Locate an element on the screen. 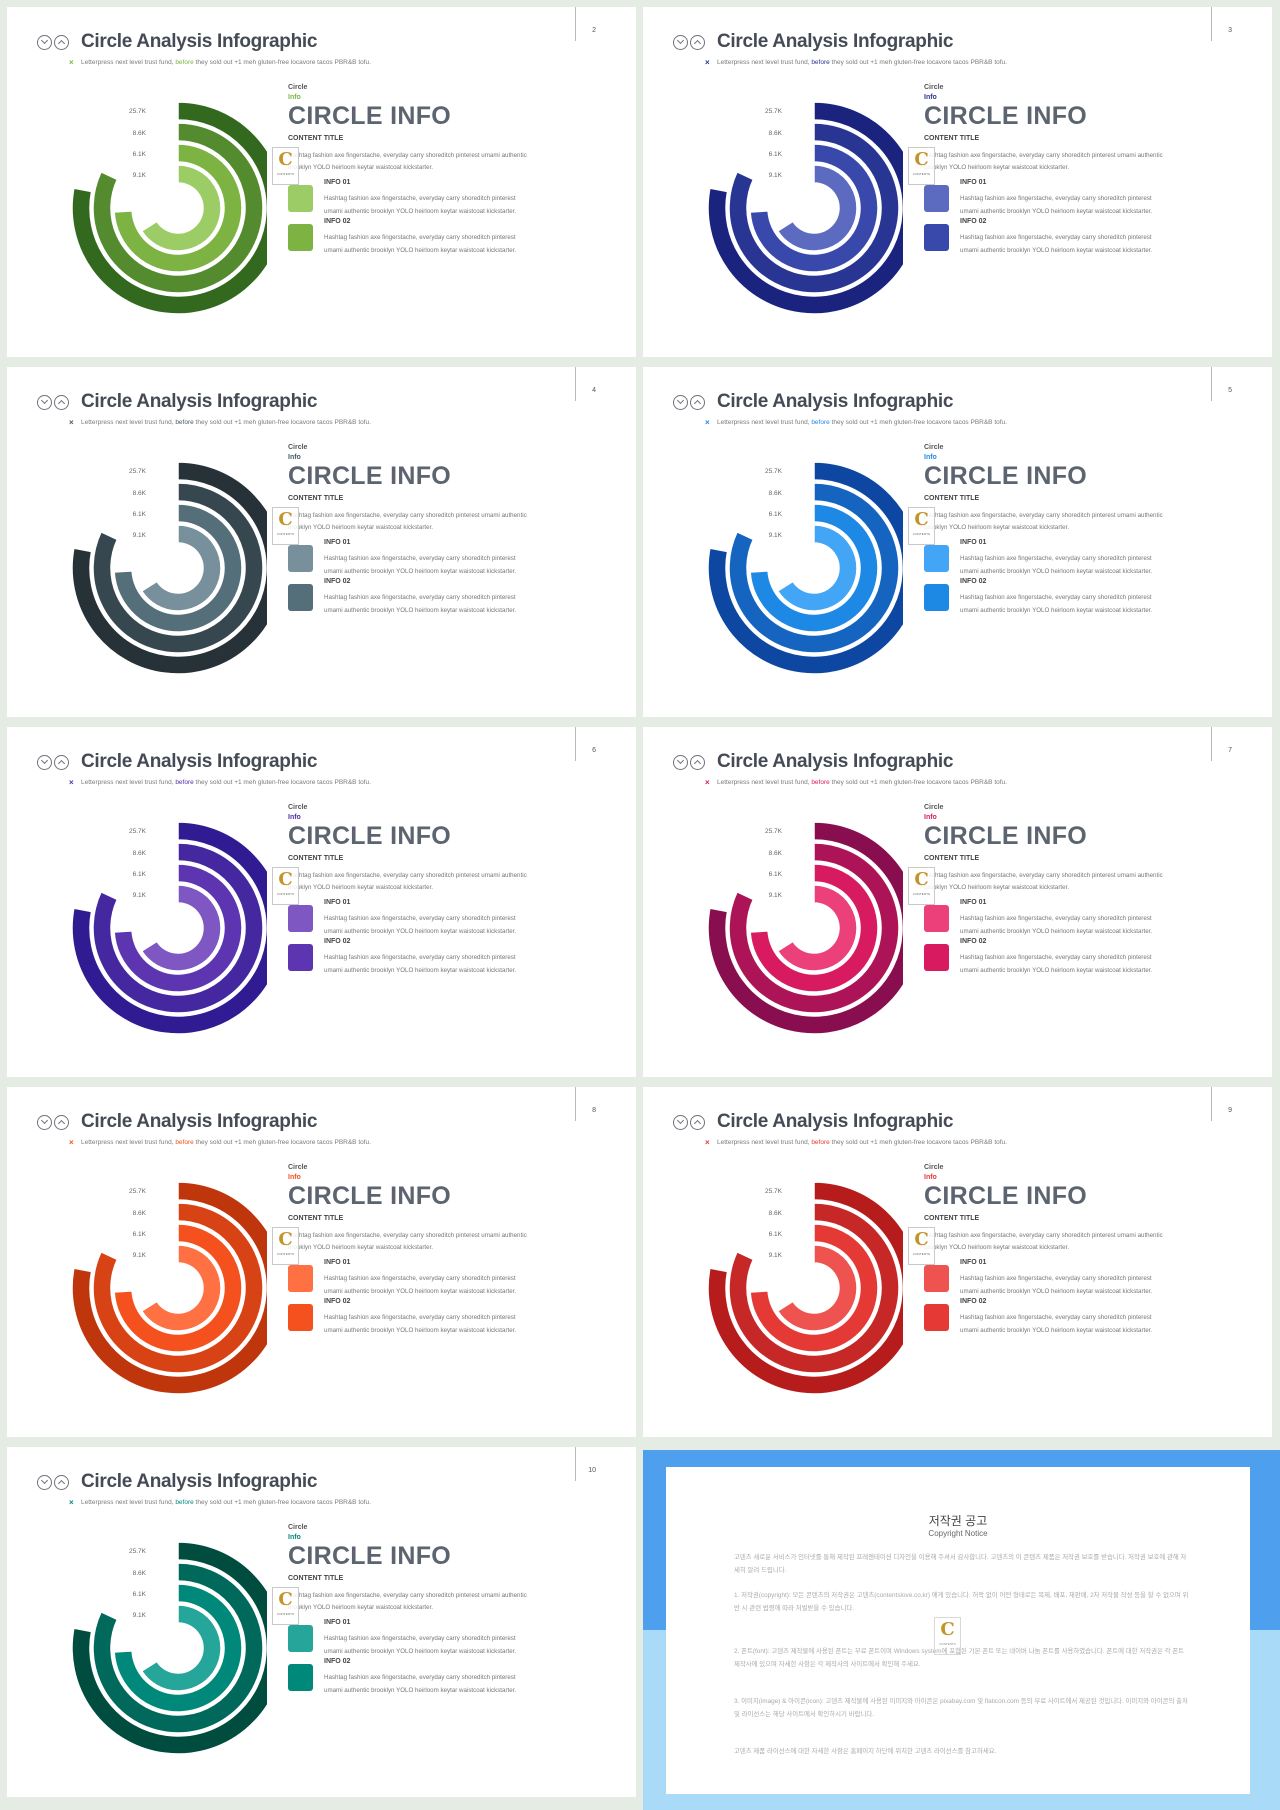 The image size is (1280, 1810). notice-subtitle: Copyright Notice is located at coordinates (958, 1533).